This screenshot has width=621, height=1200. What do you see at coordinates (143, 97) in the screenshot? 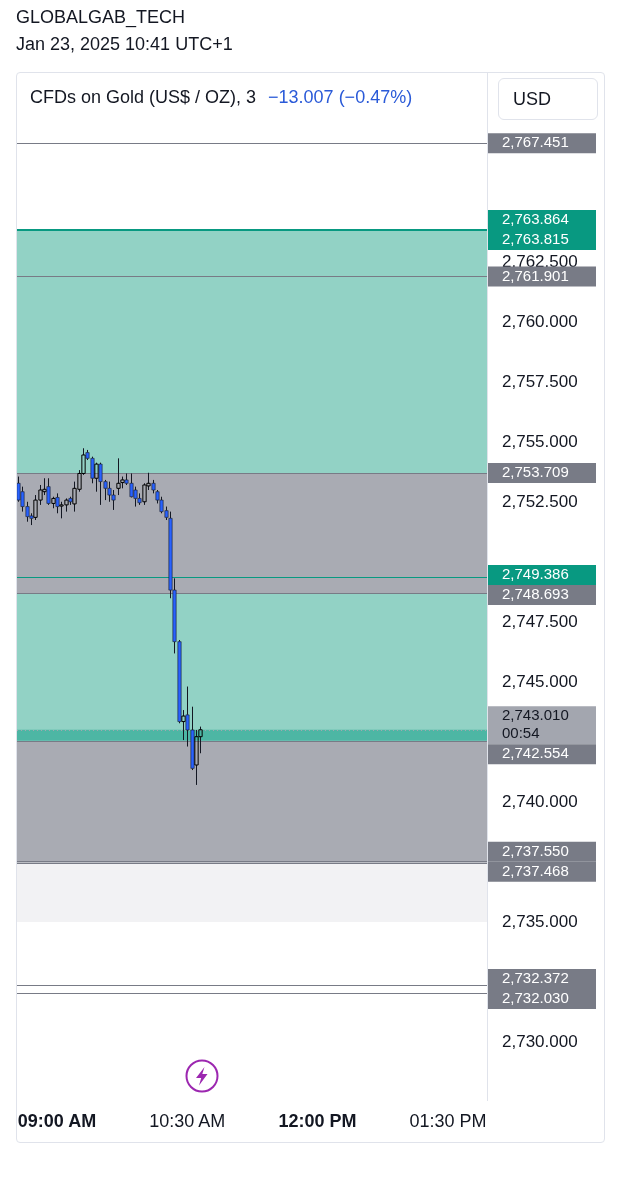
I see `text: CFDs on Gold (US$ / OZ), 3` at bounding box center [143, 97].